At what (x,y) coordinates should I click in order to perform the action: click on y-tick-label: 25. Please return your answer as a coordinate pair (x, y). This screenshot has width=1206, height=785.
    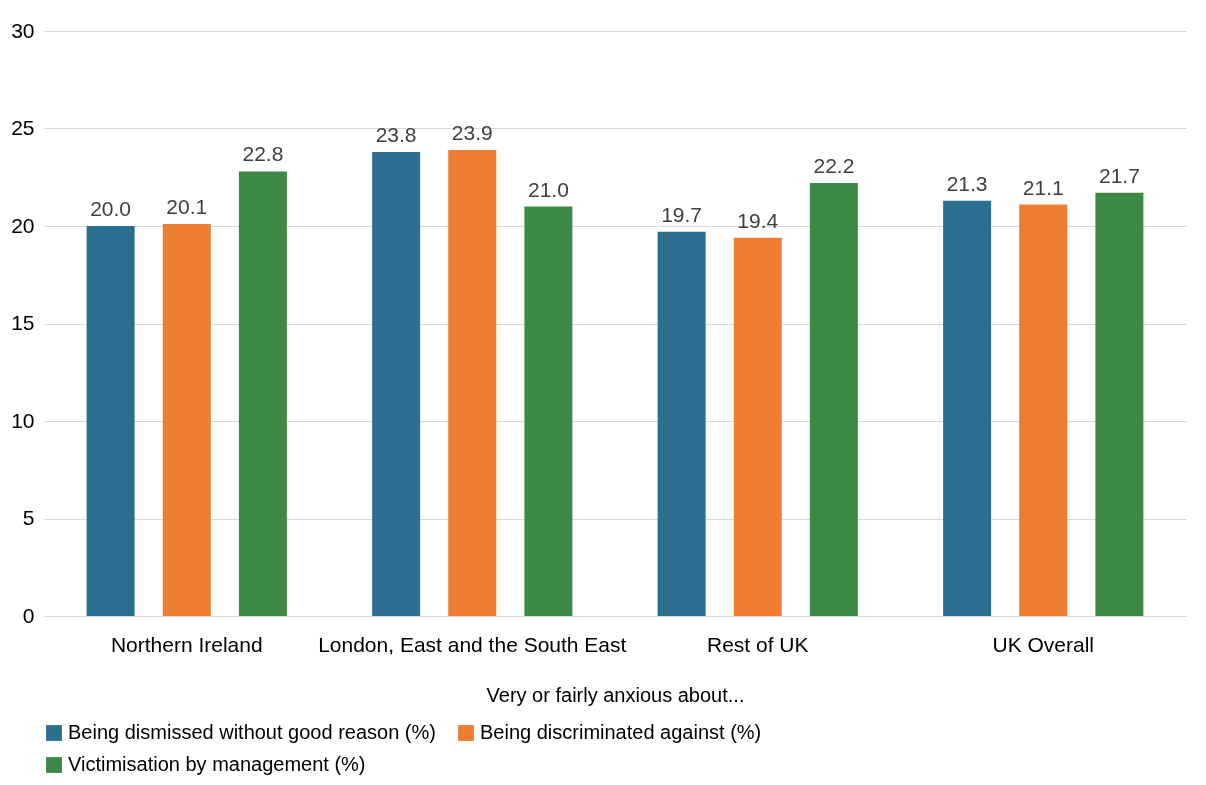
    Looking at the image, I should click on (23, 127).